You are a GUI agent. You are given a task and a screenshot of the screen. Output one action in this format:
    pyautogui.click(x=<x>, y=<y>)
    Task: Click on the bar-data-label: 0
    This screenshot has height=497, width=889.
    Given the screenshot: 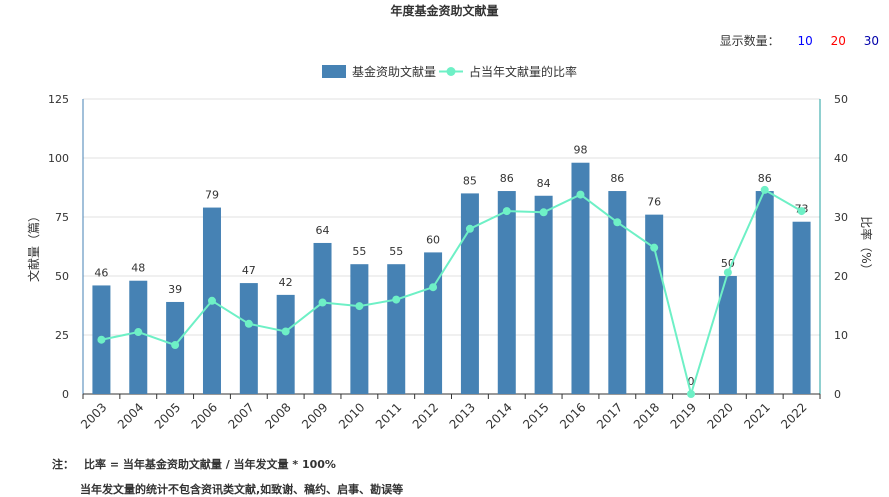 What is the action you would take?
    pyautogui.click(x=691, y=381)
    